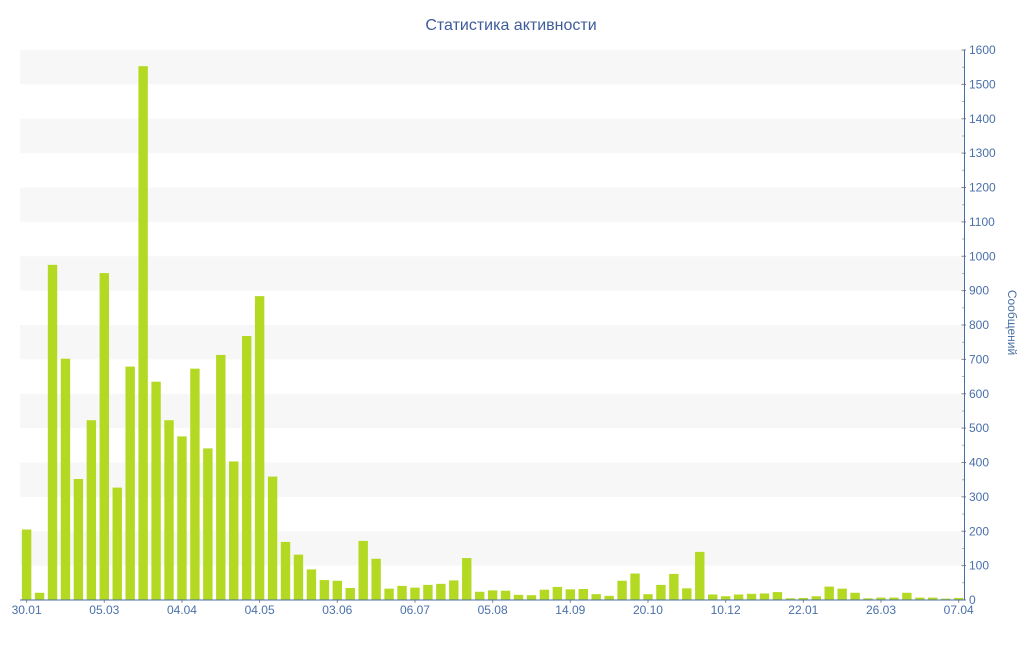  I want to click on svg-text: 10.12, so click(726, 610).